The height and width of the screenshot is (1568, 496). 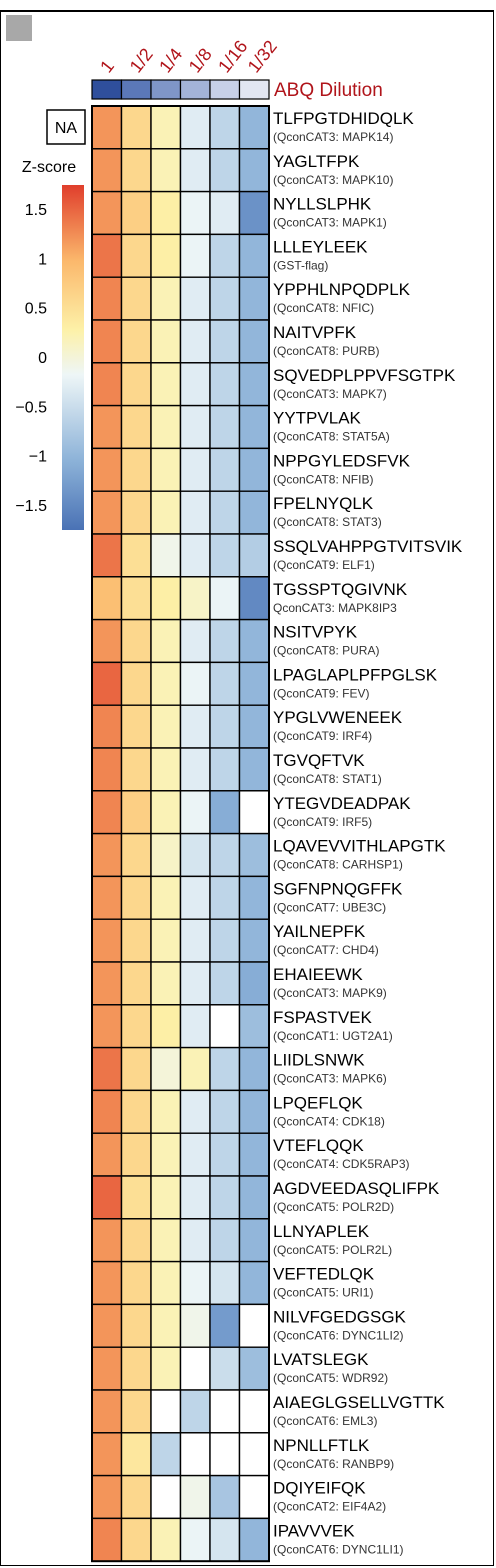 What do you see at coordinates (323, 479) in the screenshot?
I see `protein-label: (QconCAT8: NFIB)` at bounding box center [323, 479].